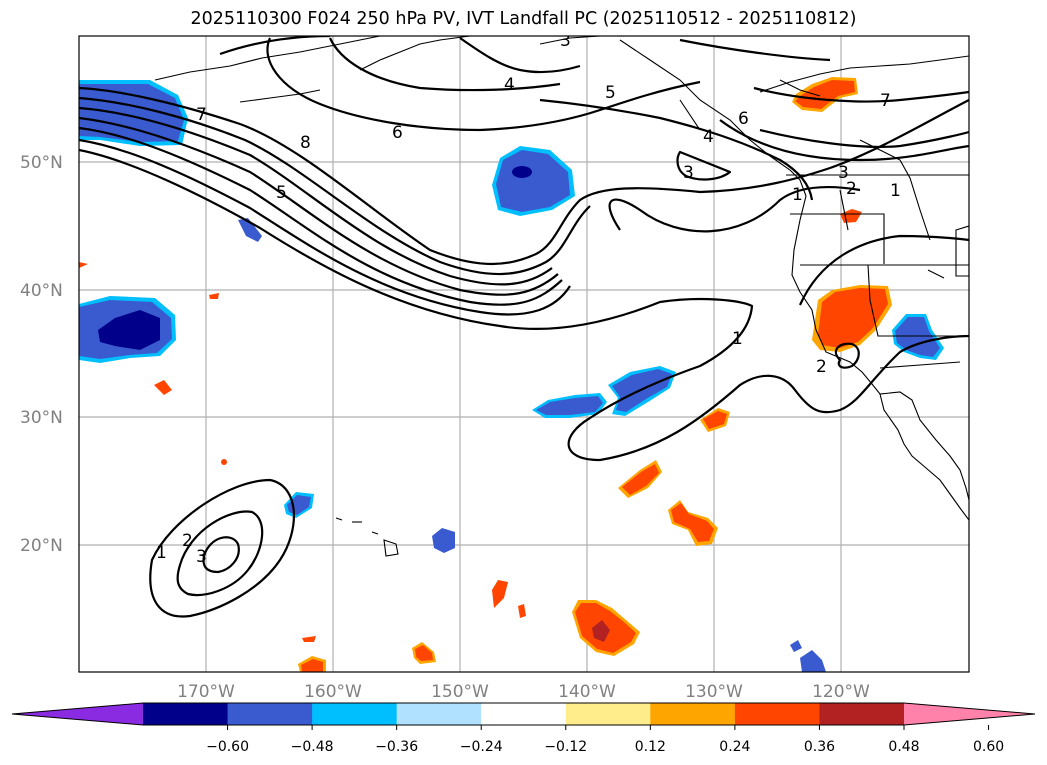  Describe the element at coordinates (41, 354) in the screenshot. I see `latitude-labels: 50°N 40°N 30°N 20°N` at that location.